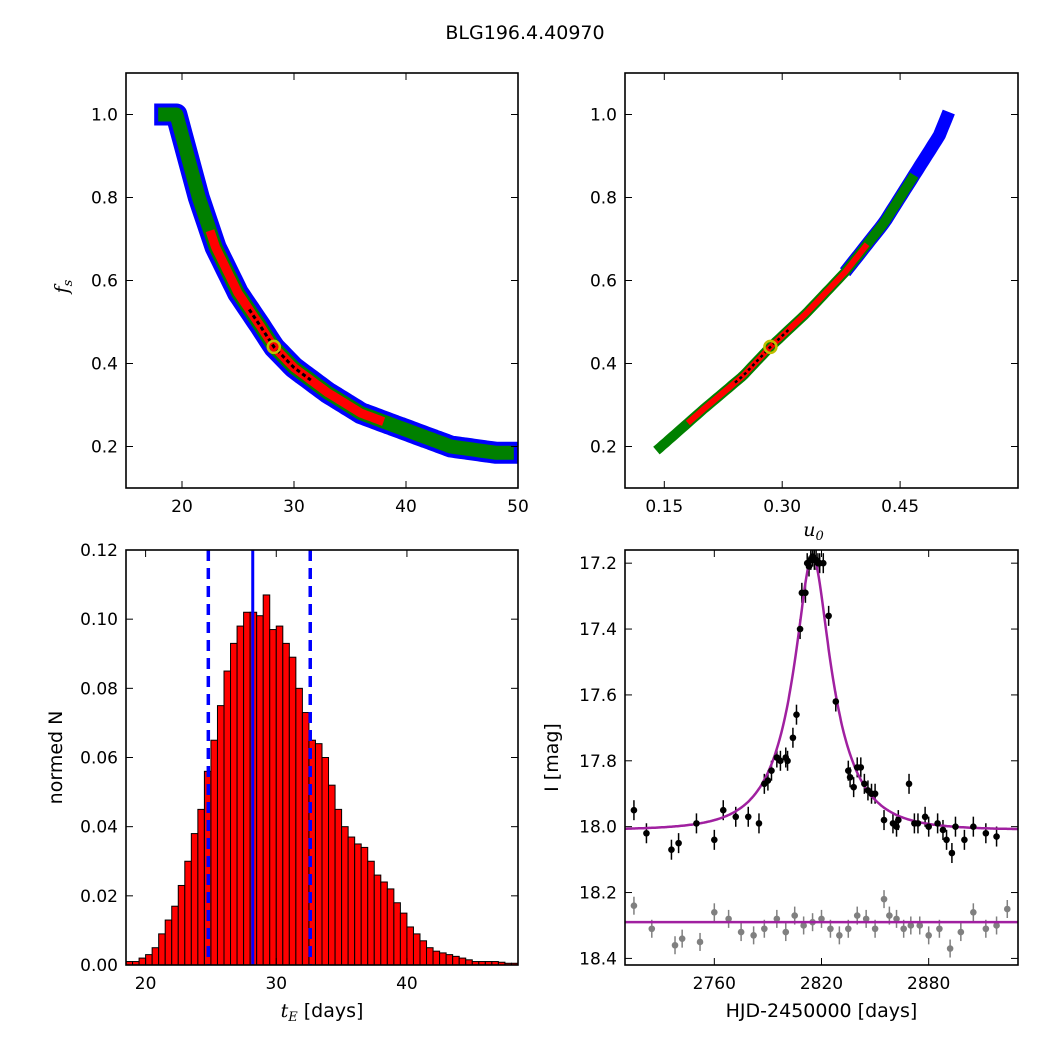 This screenshot has height=1050, width=1050. I want to click on x-tick-label: 2820, so click(821, 984).